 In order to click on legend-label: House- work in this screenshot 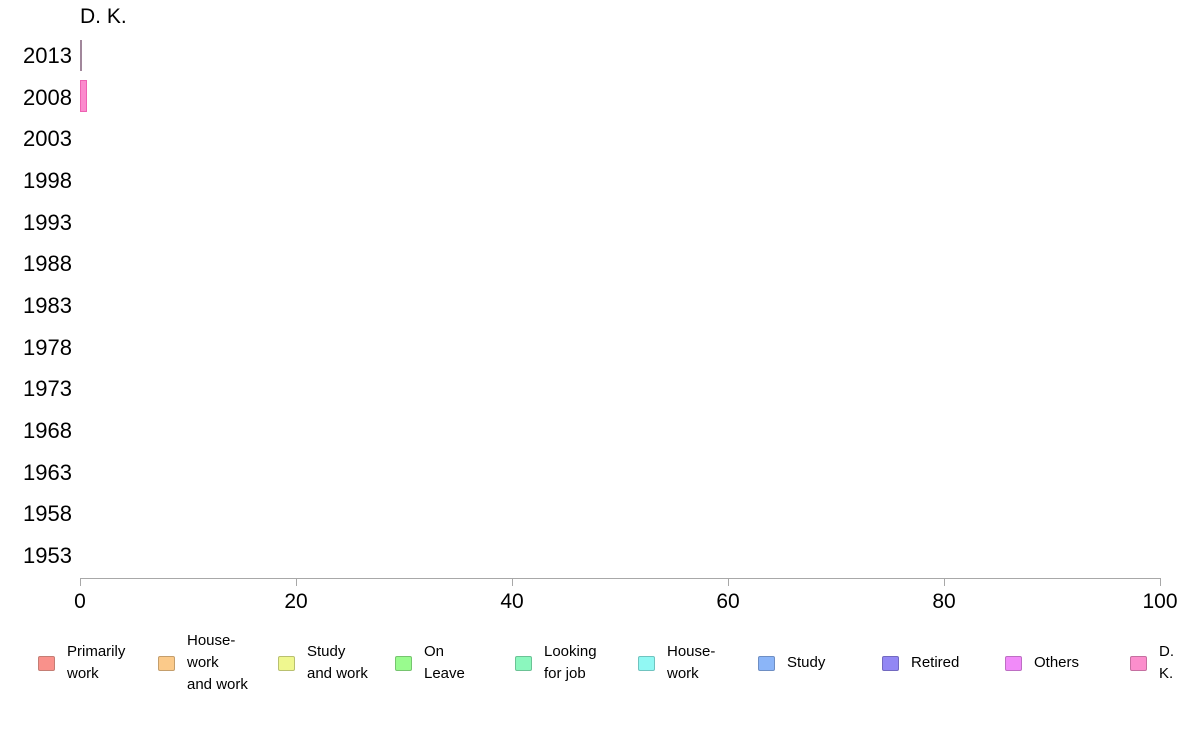, I will do `click(691, 662)`.